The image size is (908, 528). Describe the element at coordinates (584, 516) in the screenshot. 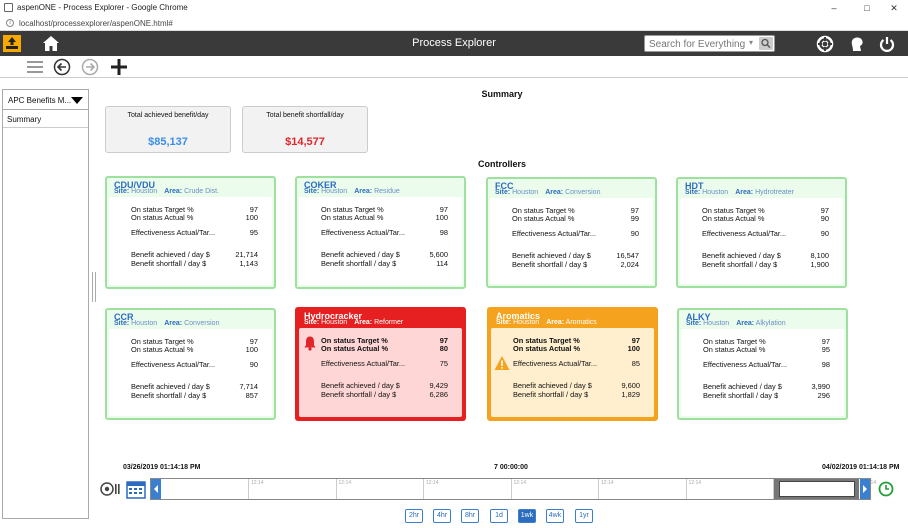

I see `range-button-1yr: 1yr` at that location.